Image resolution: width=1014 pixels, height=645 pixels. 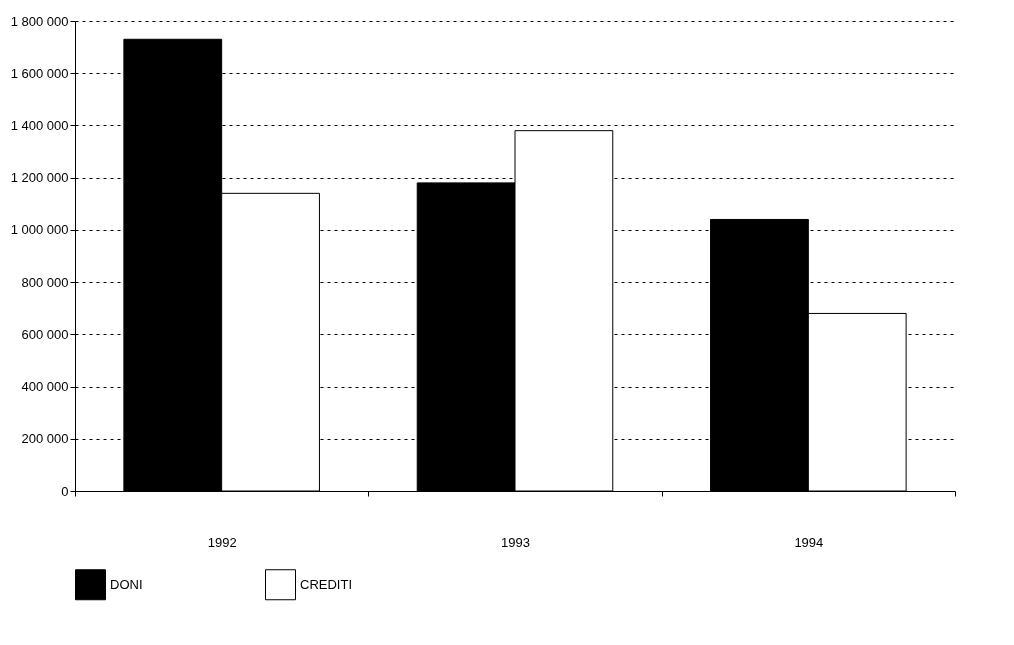 I want to click on y-tick-label: 800 000, so click(x=45, y=282).